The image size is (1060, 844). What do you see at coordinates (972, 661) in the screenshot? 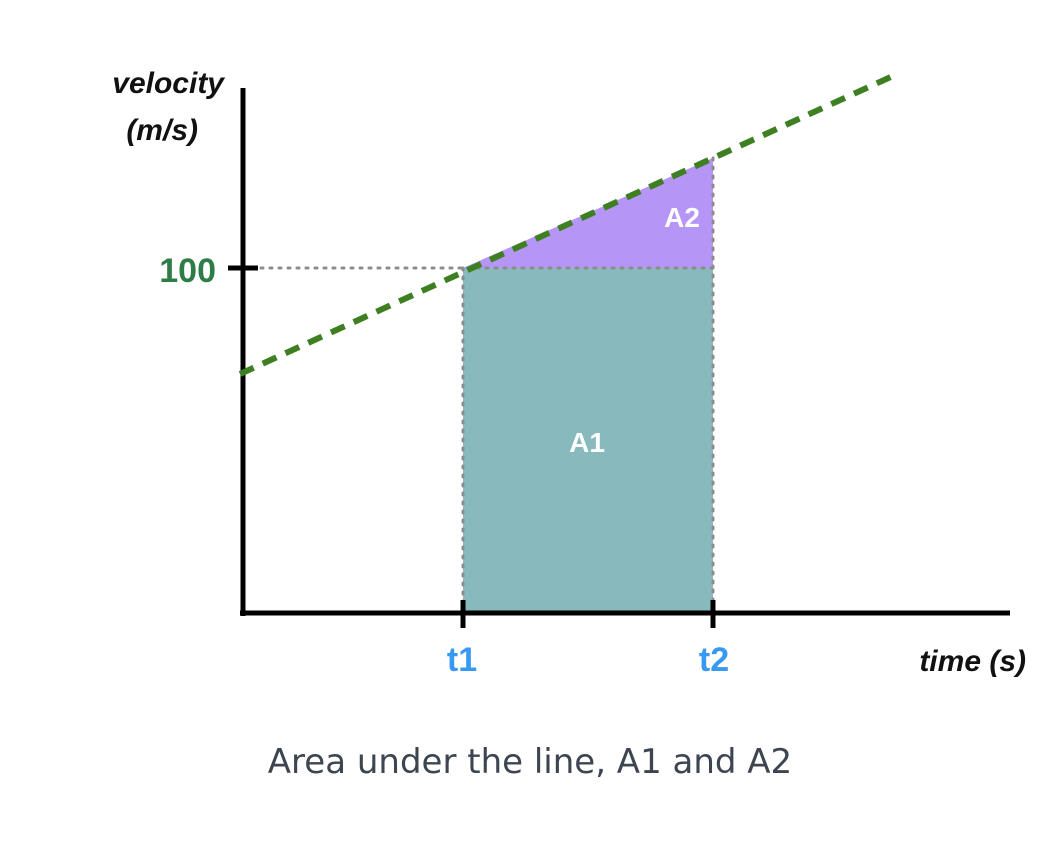
I see `x-axis-label: time (s)` at bounding box center [972, 661].